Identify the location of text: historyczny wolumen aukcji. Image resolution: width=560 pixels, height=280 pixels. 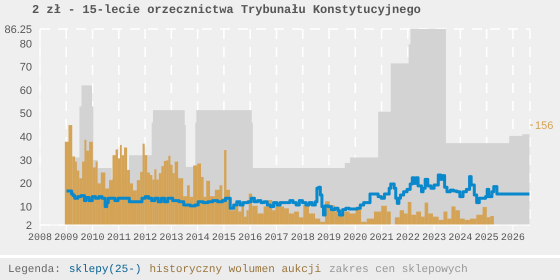
(235, 270).